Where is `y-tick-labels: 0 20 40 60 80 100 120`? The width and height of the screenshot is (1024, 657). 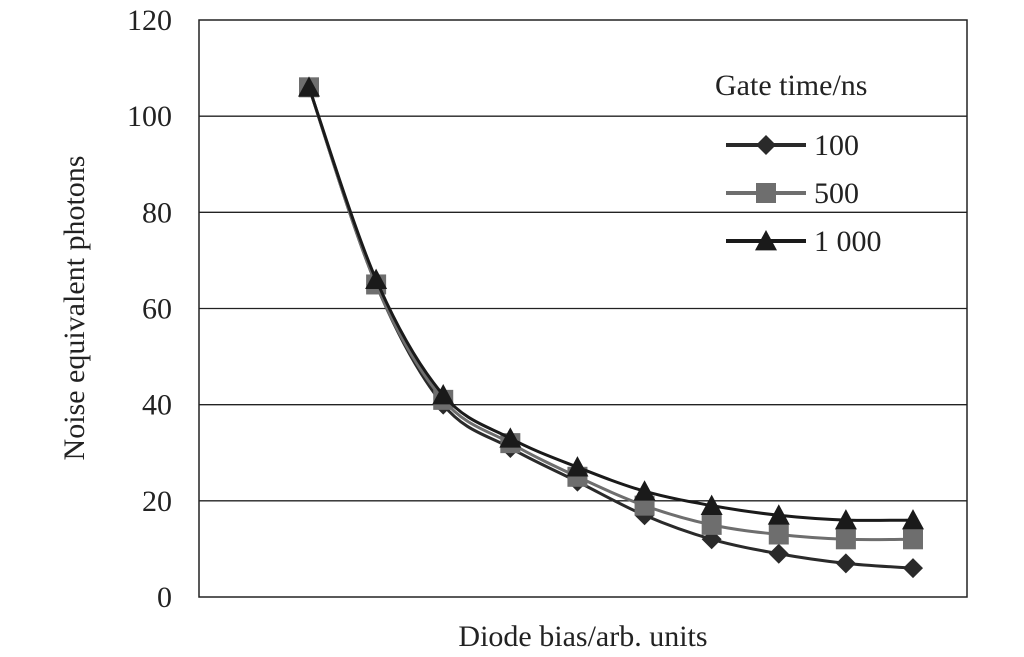
y-tick-labels: 0 20 40 60 80 100 120 is located at coordinates (149, 309).